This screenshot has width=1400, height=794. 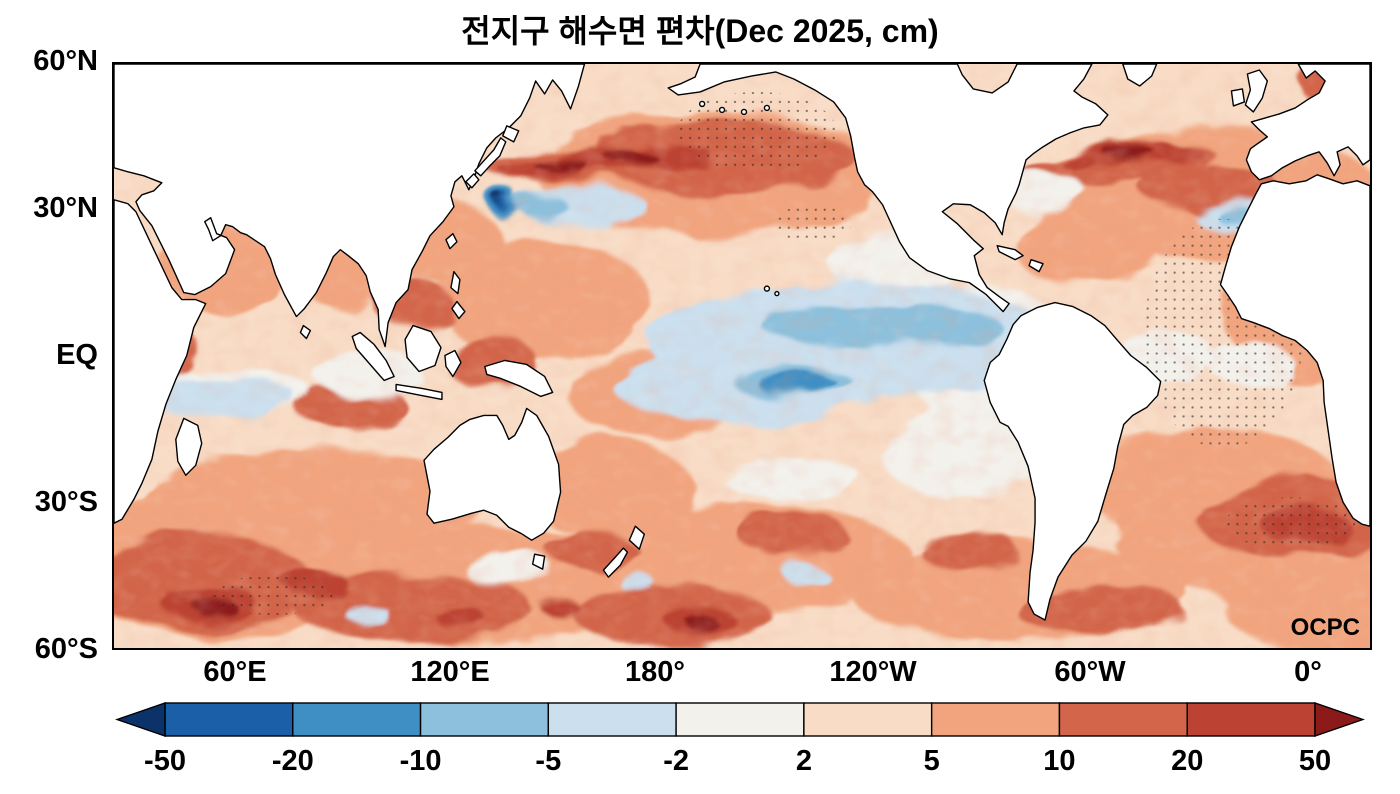 I want to click on colorbar-tick-label: -10, so click(x=421, y=761).